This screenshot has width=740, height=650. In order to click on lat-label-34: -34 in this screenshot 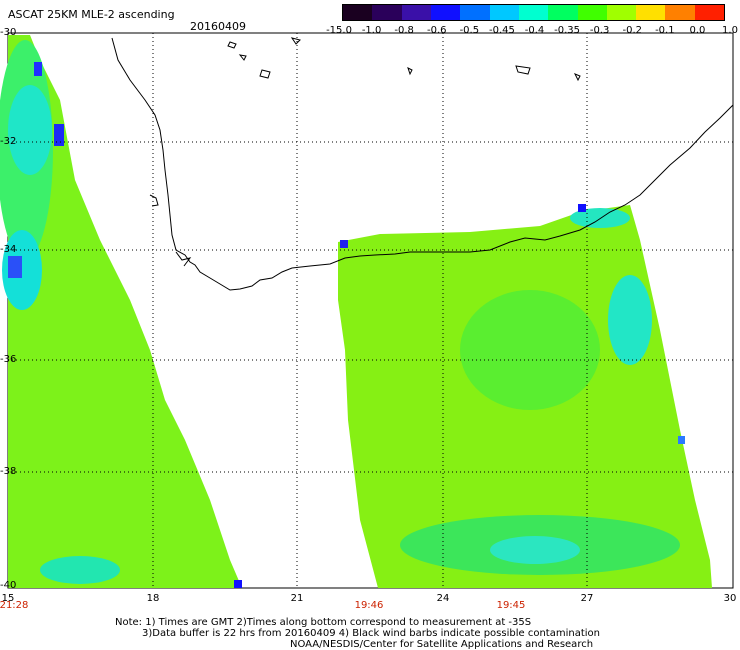, I will do `click(8, 249)`.